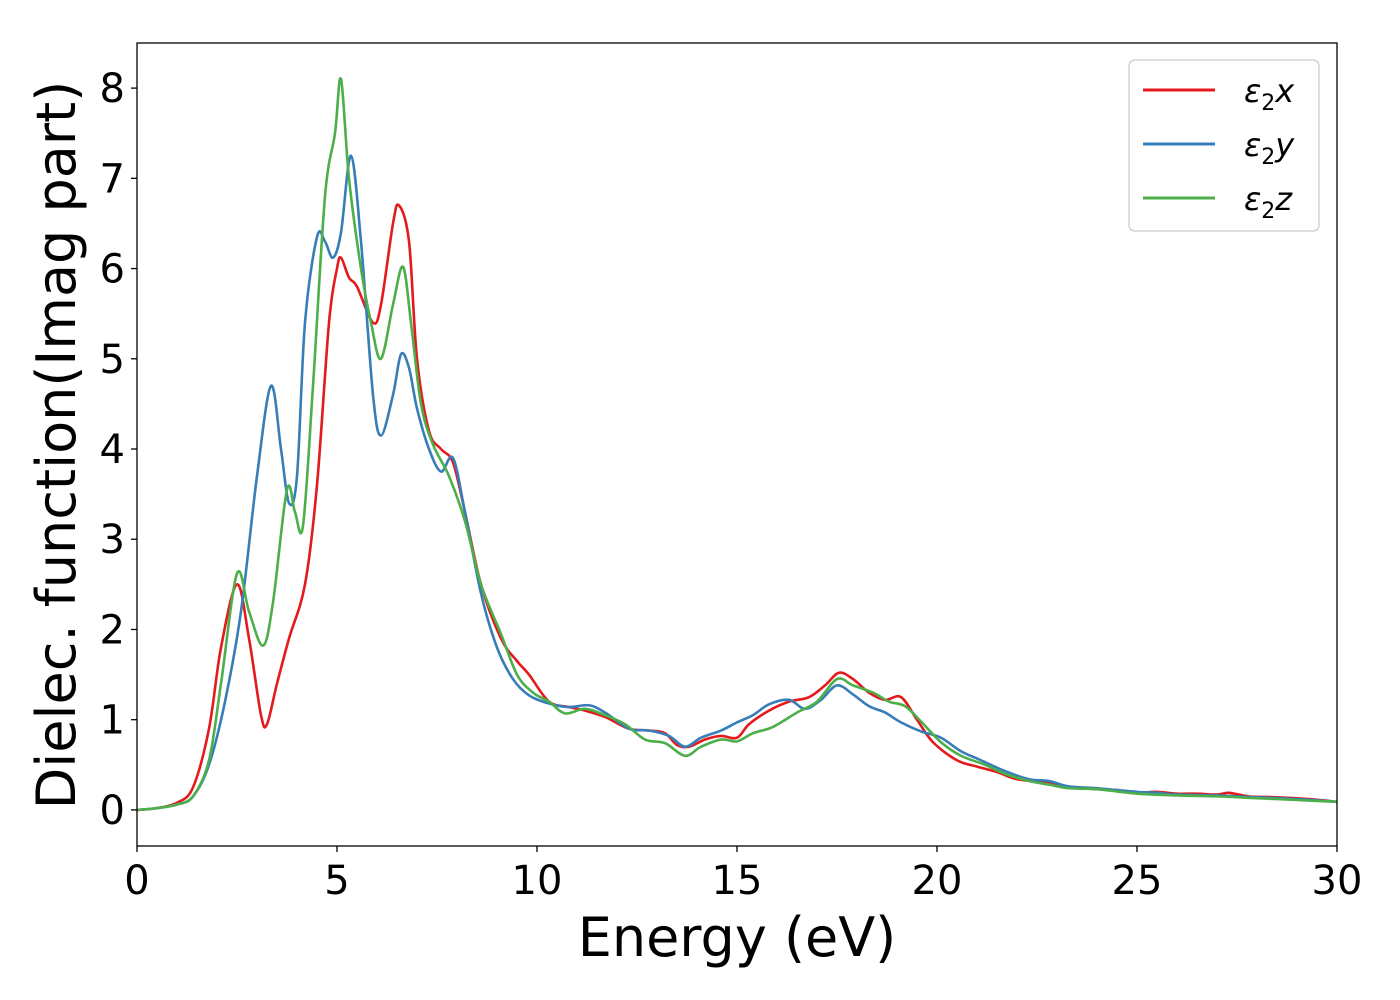  I want to click on x-tick-label: 25, so click(1137, 881).